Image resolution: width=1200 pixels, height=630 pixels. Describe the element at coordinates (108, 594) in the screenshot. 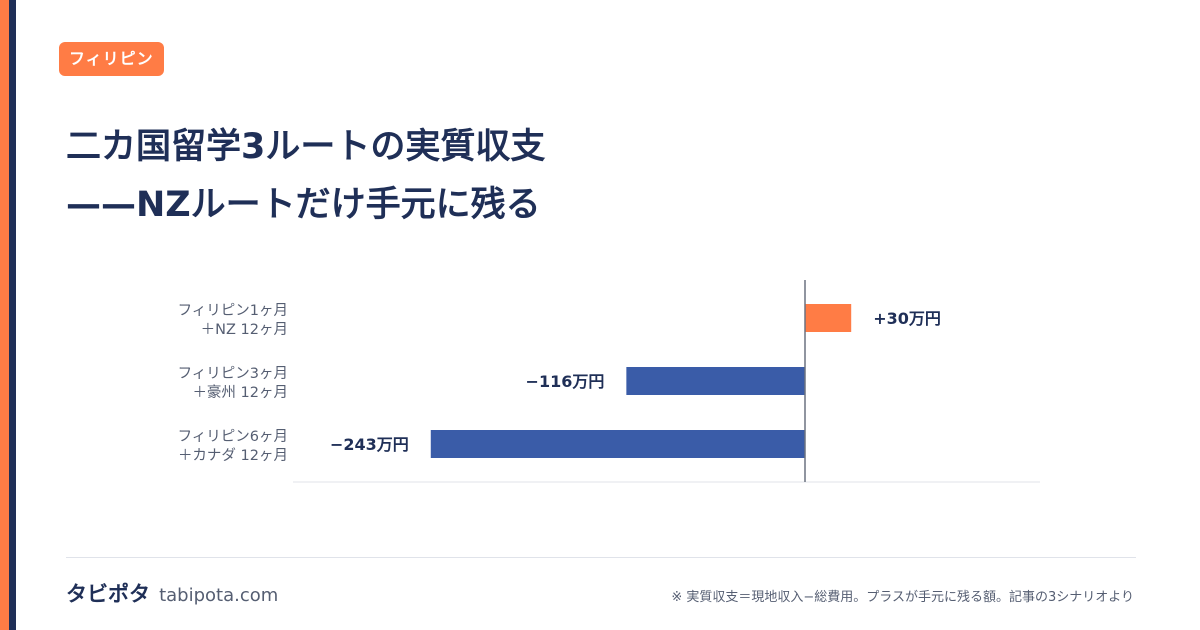

I see `brand-name: タビポタ` at that location.